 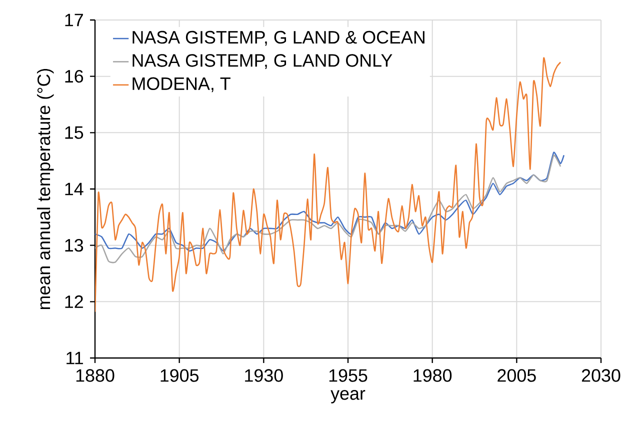 I want to click on legend-label: NASA GISTEMP, G LAND & OCEAN, so click(x=278, y=38).